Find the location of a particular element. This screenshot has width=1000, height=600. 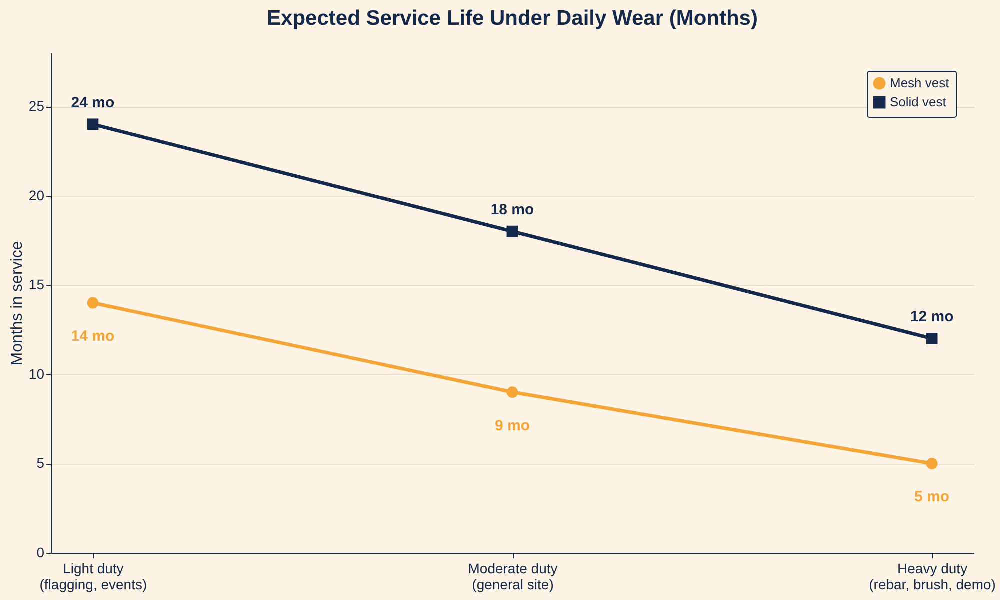

chart-title: Expected Service Life Under Daily Wear (Months) is located at coordinates (512, 18).